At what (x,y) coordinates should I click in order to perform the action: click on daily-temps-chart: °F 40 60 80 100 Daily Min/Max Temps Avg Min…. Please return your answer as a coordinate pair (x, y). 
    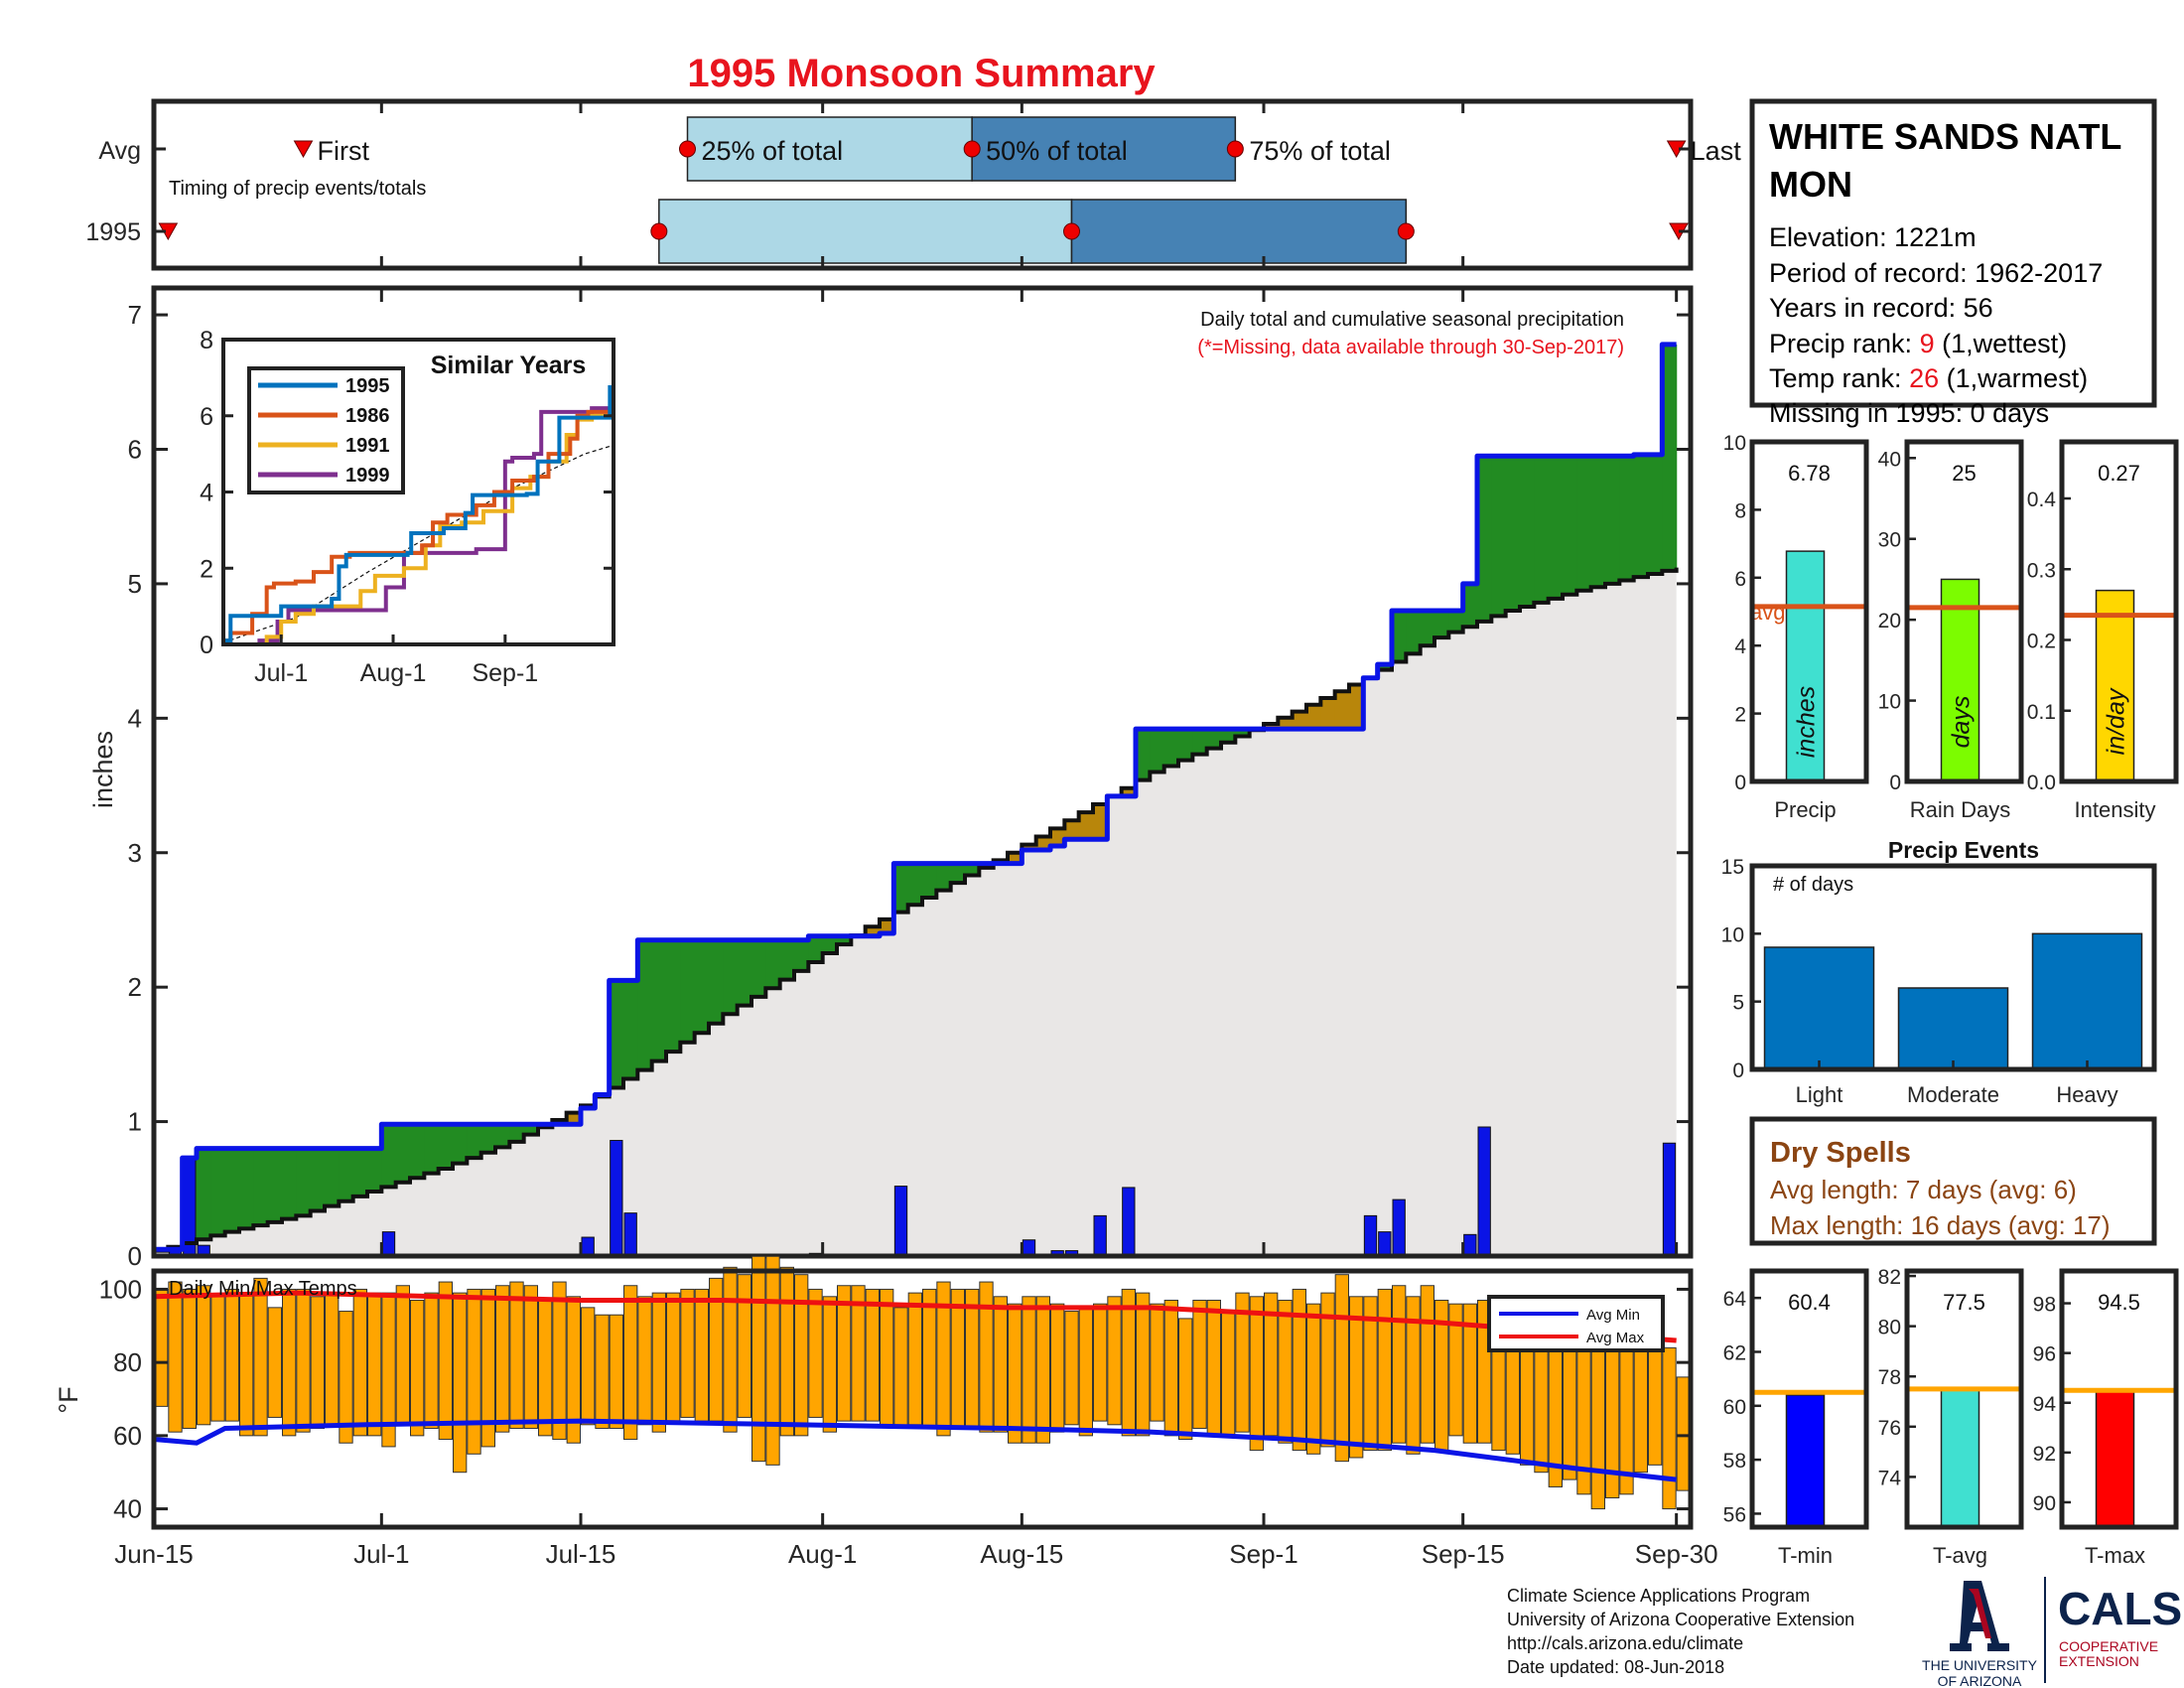
    Looking at the image, I should click on (874, 1392).